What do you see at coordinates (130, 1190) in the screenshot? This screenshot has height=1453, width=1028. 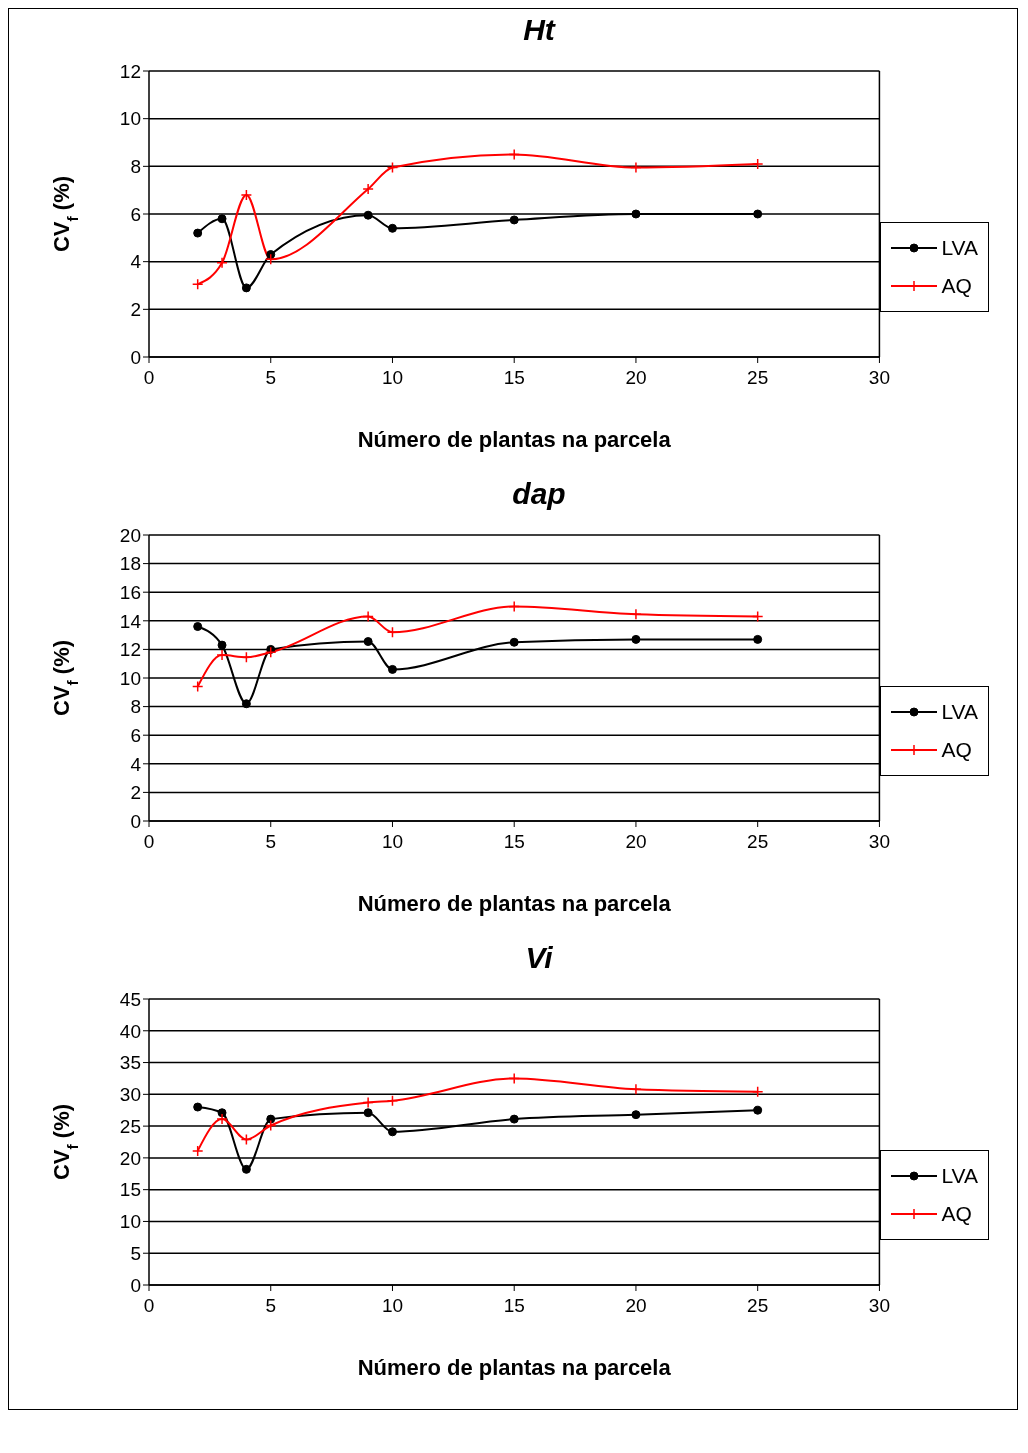 I see `y-tick-label: 15` at bounding box center [130, 1190].